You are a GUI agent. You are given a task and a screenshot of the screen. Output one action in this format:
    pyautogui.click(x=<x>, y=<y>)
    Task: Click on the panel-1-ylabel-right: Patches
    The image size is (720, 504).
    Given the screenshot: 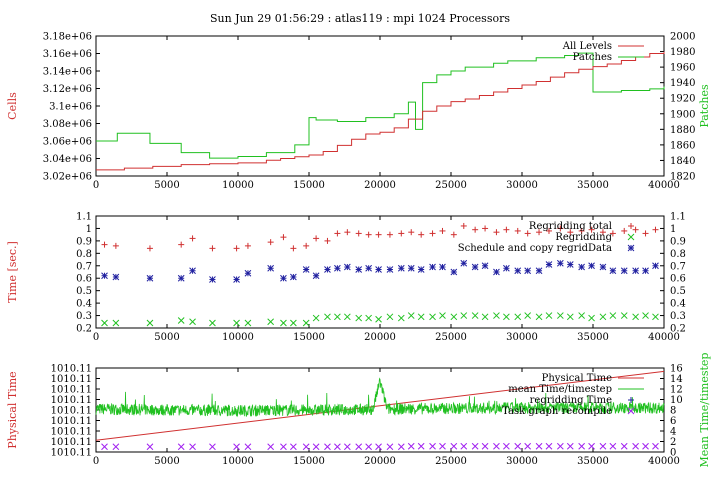 What is the action you would take?
    pyautogui.click(x=704, y=106)
    